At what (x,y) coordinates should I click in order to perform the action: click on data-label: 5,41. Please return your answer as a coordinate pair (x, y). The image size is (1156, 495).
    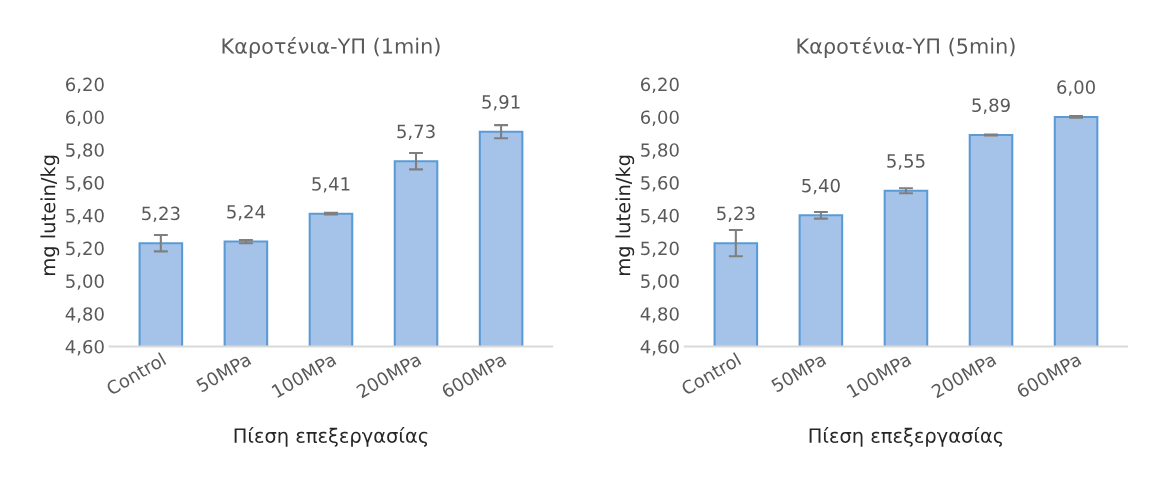
    Looking at the image, I should click on (331, 185).